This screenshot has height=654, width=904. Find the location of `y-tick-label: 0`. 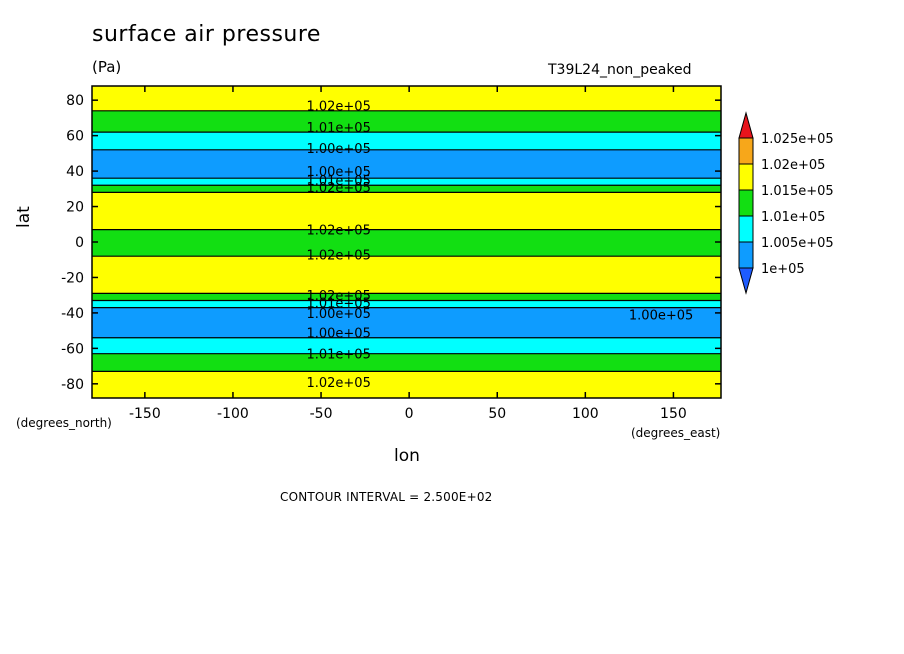

y-tick-label: 0 is located at coordinates (79, 243).